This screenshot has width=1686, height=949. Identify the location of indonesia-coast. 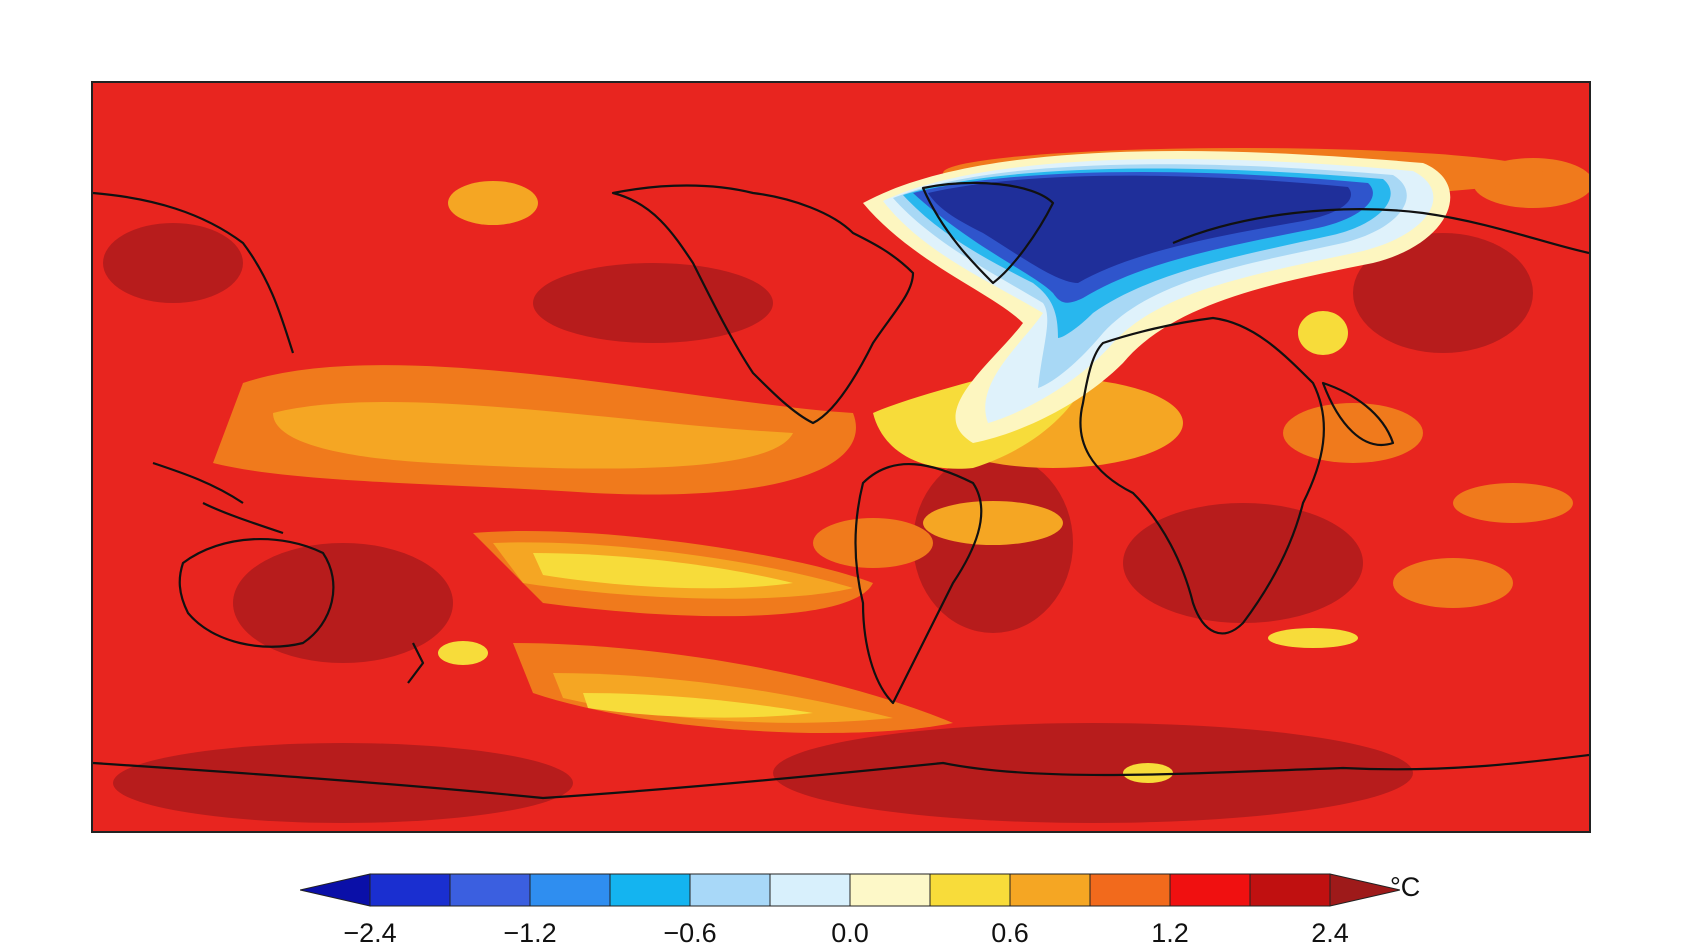
(218, 498).